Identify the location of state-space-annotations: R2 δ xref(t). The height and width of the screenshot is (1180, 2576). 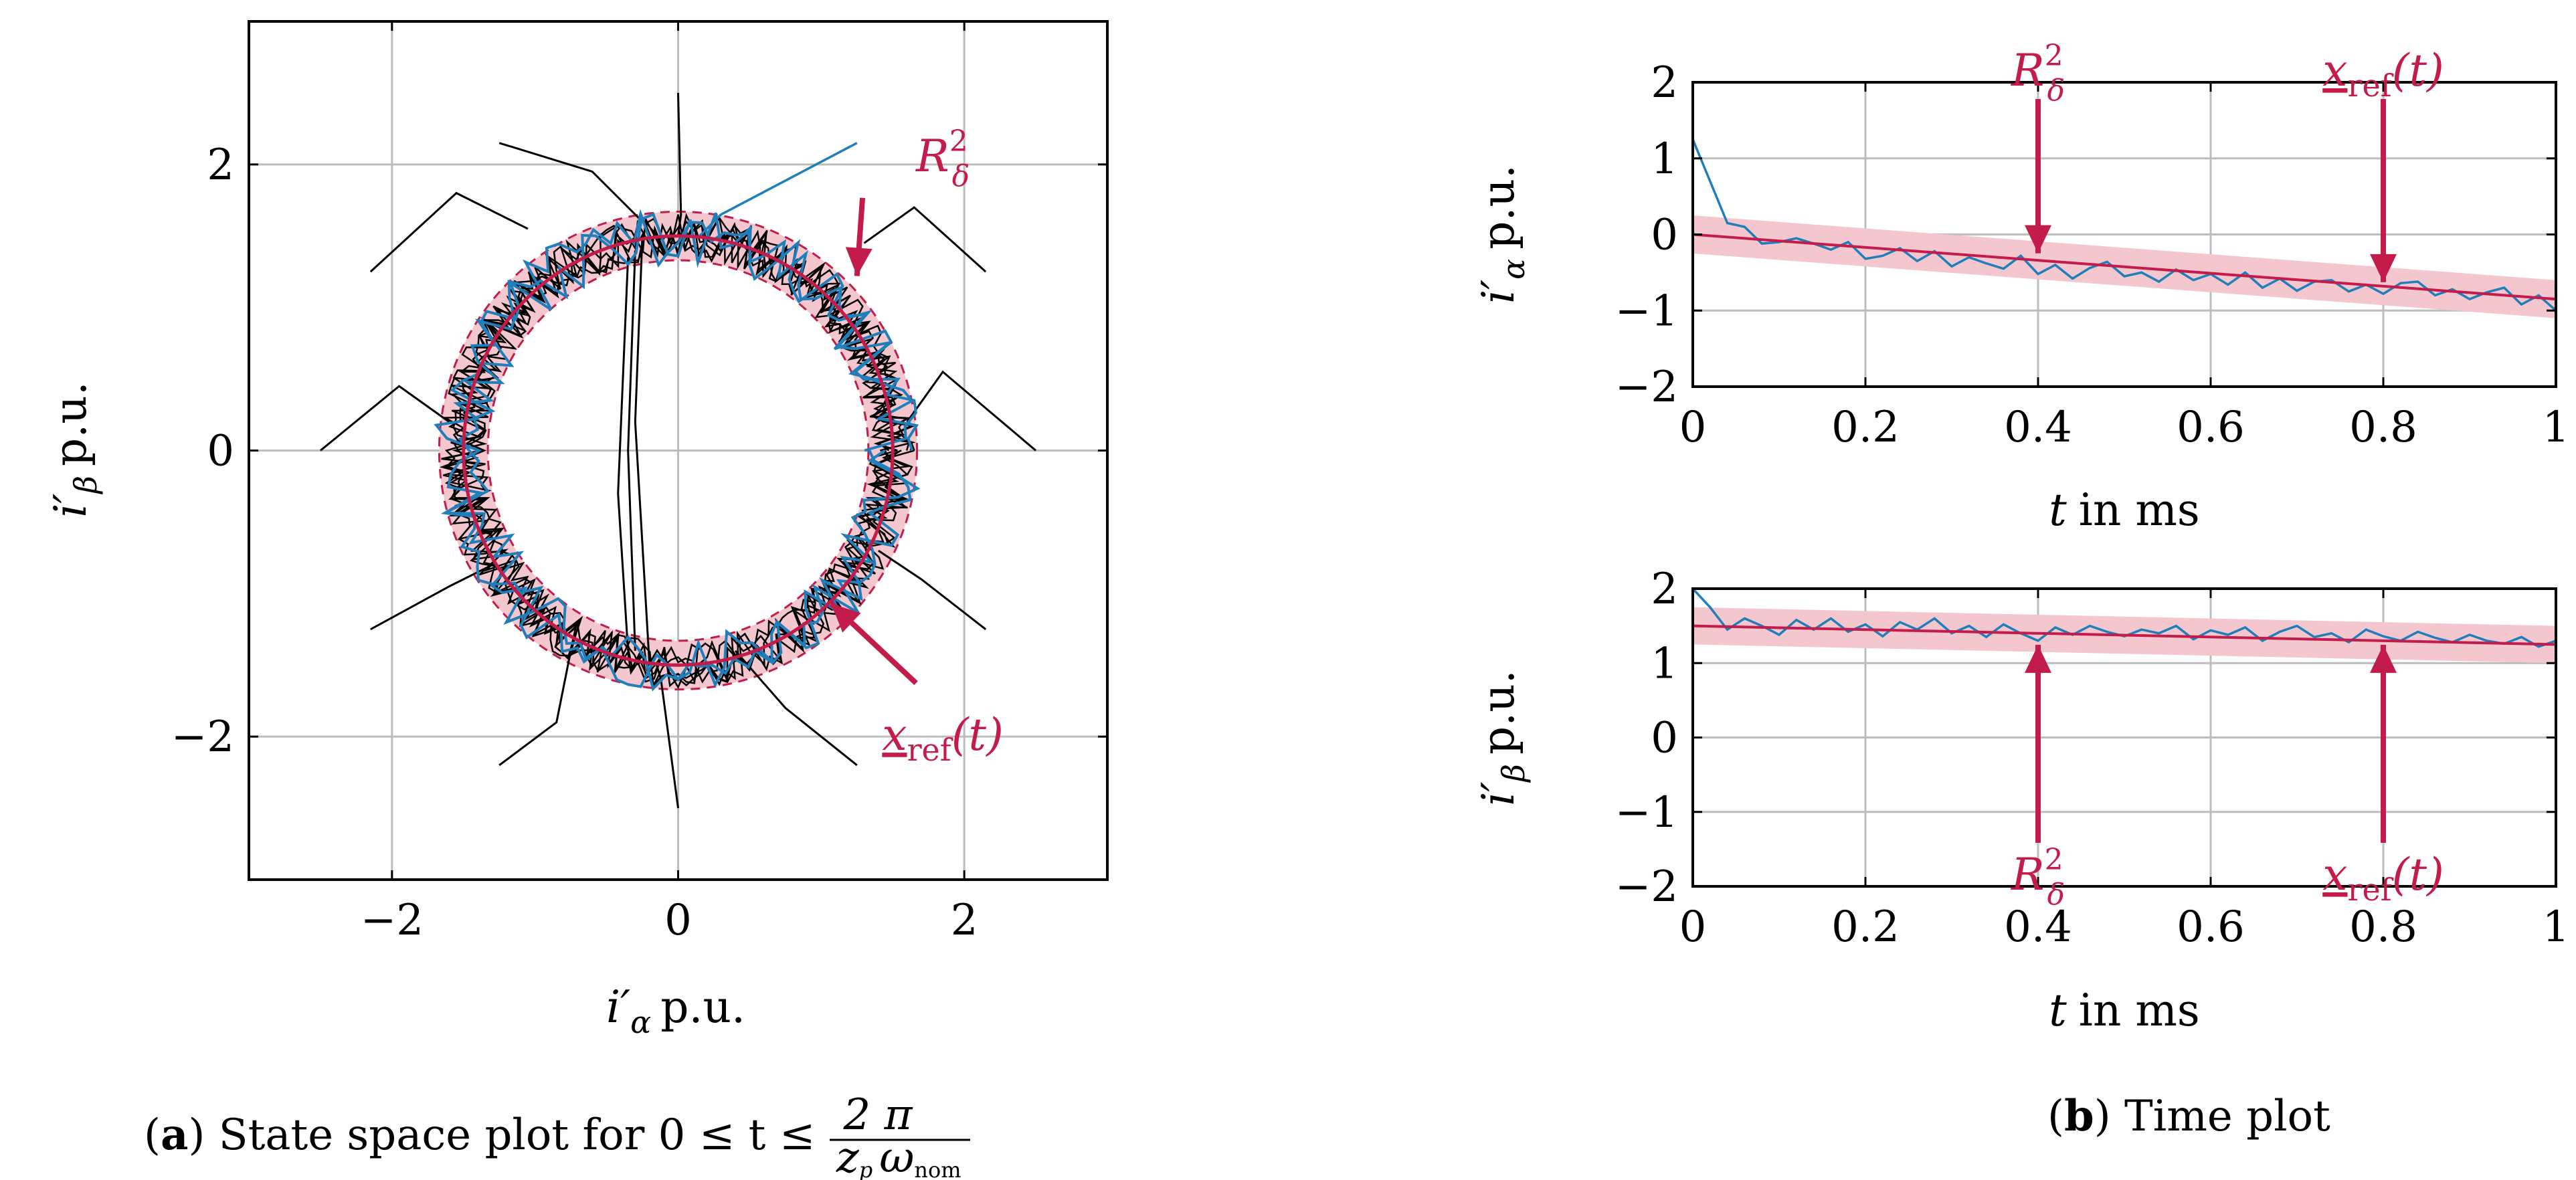
(916, 446).